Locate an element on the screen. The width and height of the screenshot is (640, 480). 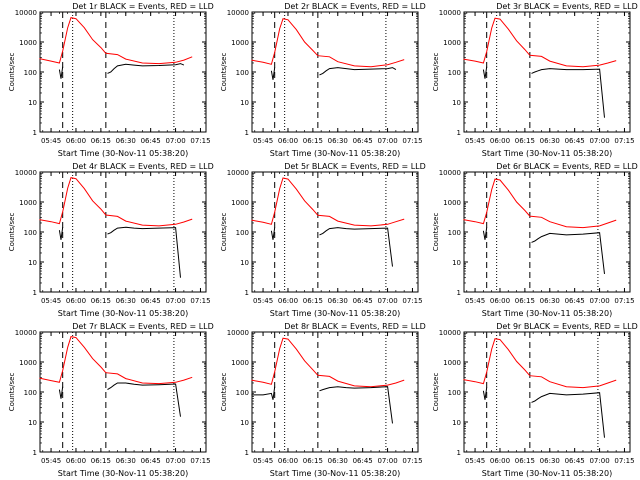
chart-title: Det 7r BLACK = Events, RED = LLD is located at coordinates (143, 326).